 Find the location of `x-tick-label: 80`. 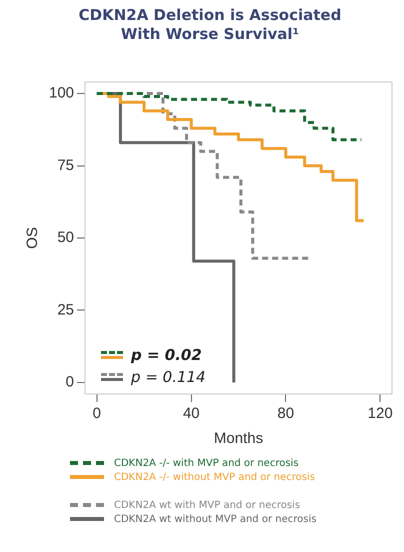

x-tick-label: 80 is located at coordinates (285, 413).